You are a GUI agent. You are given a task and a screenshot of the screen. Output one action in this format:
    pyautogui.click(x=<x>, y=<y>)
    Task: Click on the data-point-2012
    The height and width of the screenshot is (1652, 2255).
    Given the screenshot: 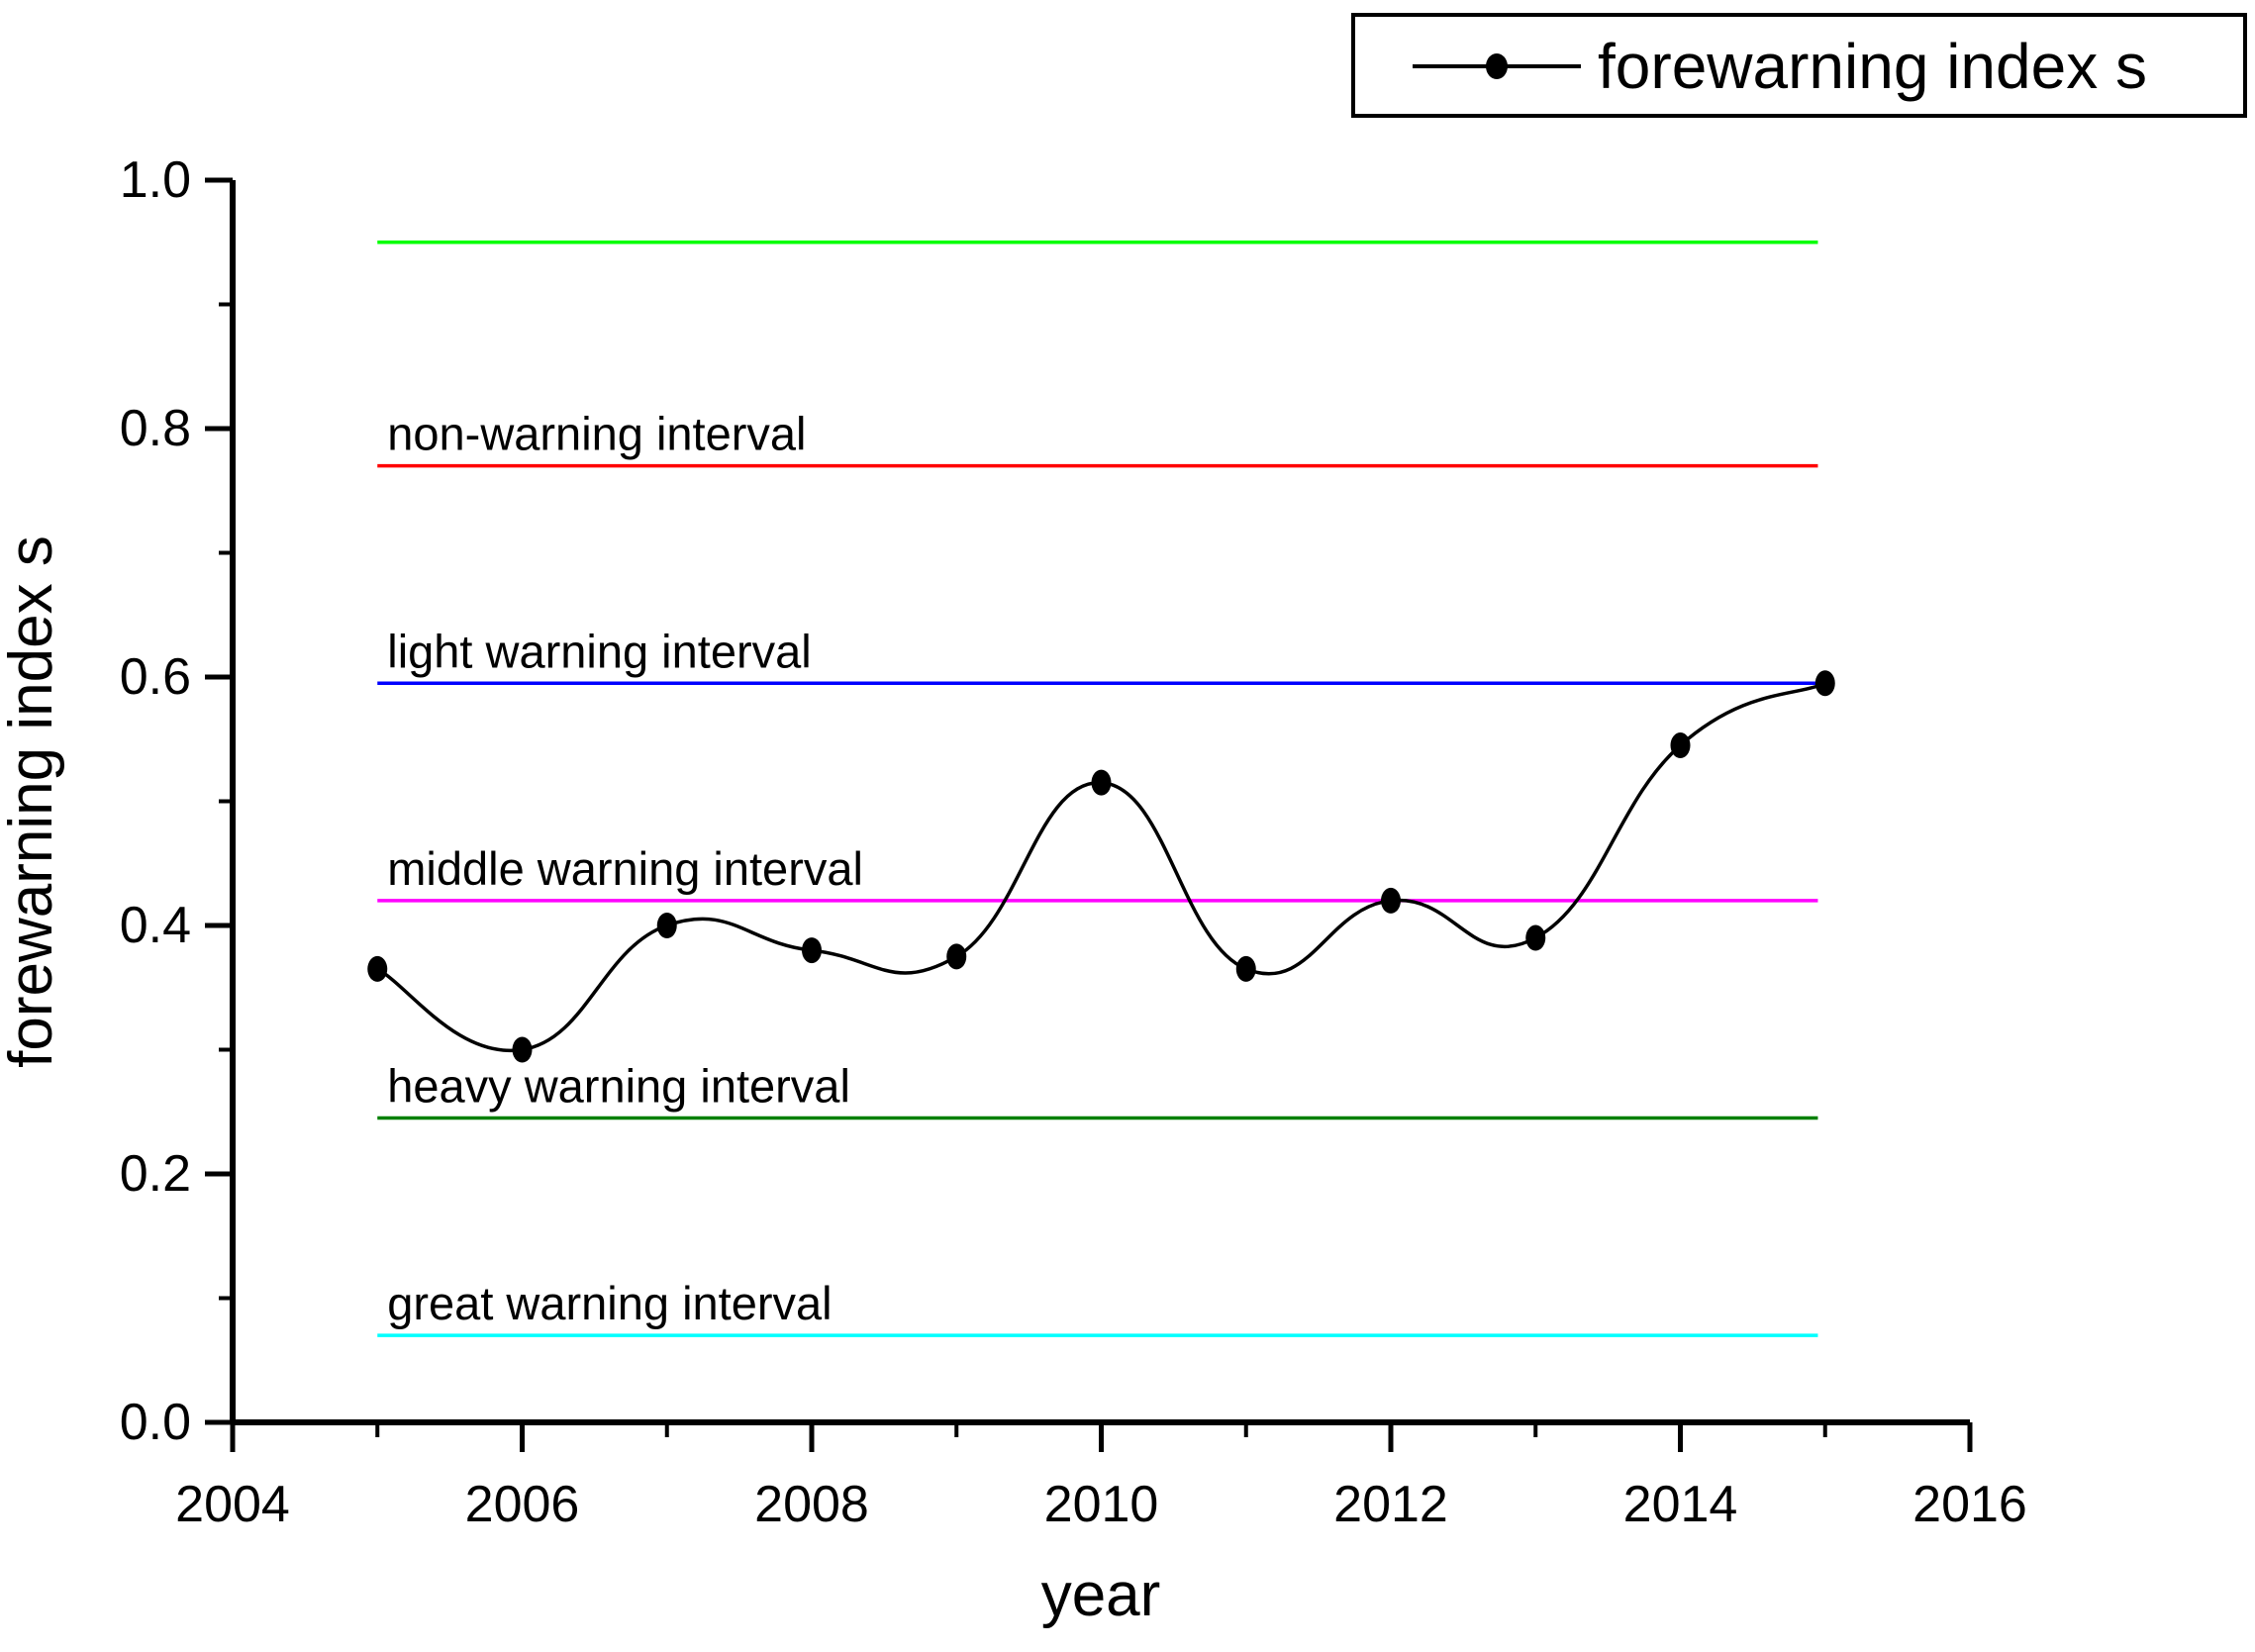 What is the action you would take?
    pyautogui.click(x=1391, y=900)
    